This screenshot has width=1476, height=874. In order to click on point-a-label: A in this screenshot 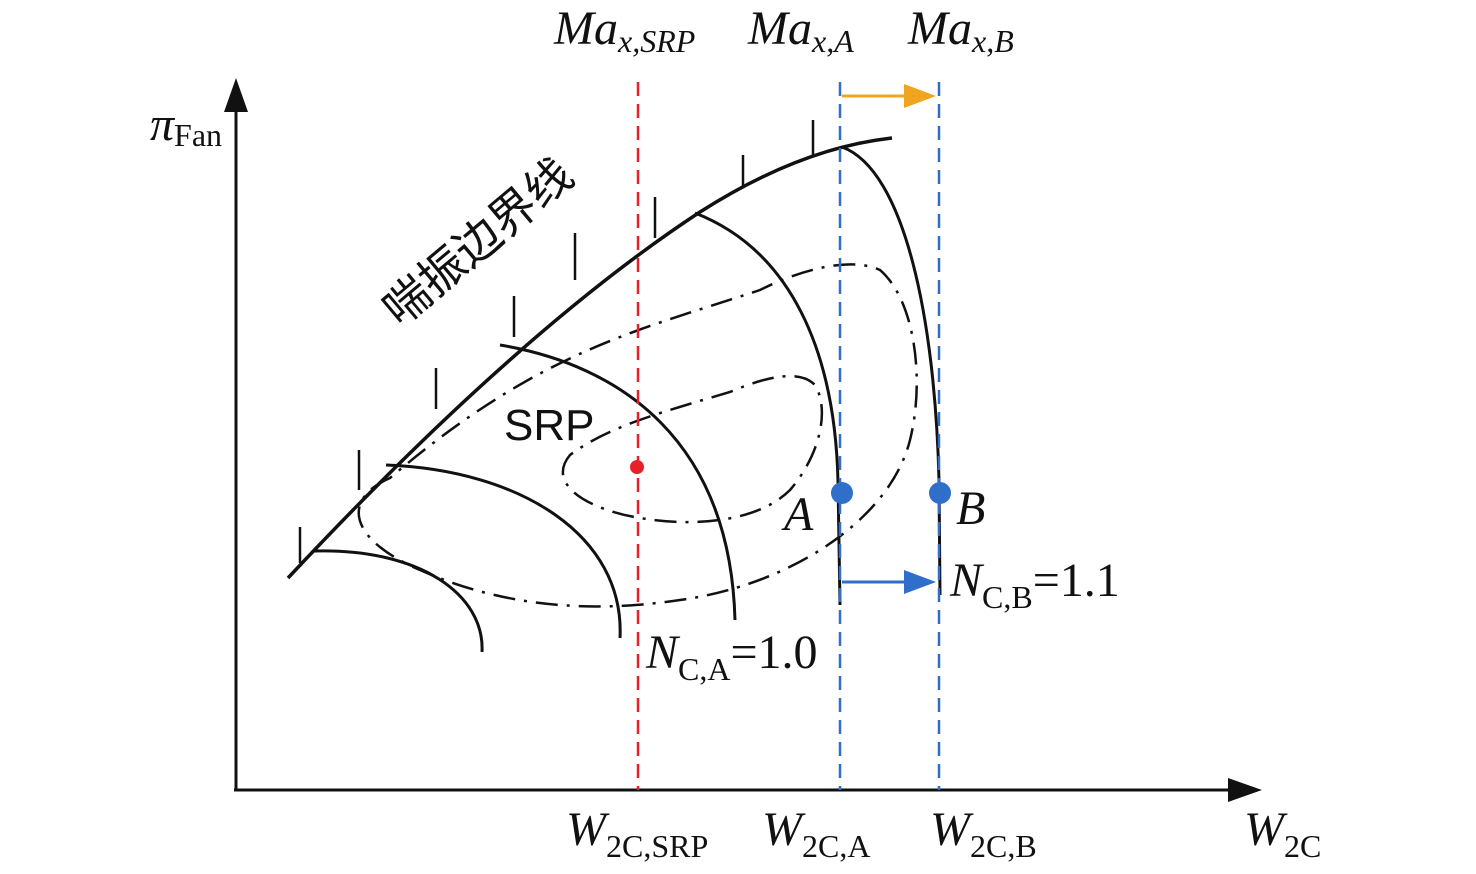, I will do `click(797, 514)`.